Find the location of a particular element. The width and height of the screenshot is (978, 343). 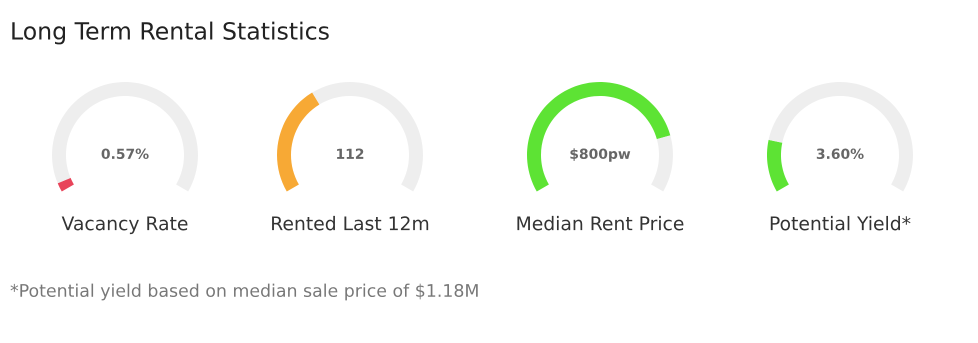

text: 0.57% is located at coordinates (125, 154).